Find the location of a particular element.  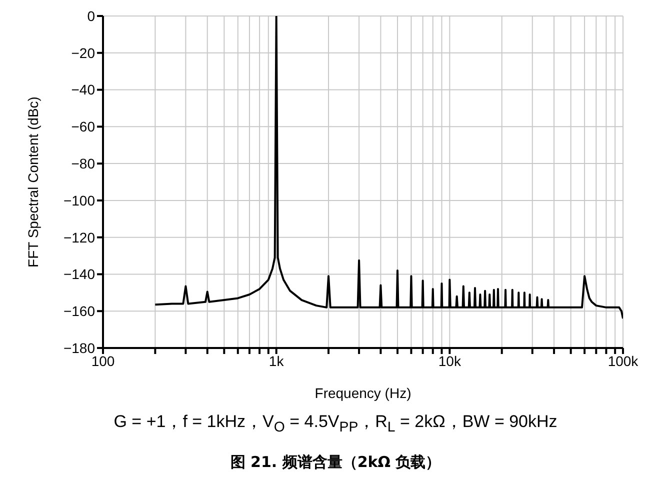

x-tick-label: 100k is located at coordinates (624, 360).